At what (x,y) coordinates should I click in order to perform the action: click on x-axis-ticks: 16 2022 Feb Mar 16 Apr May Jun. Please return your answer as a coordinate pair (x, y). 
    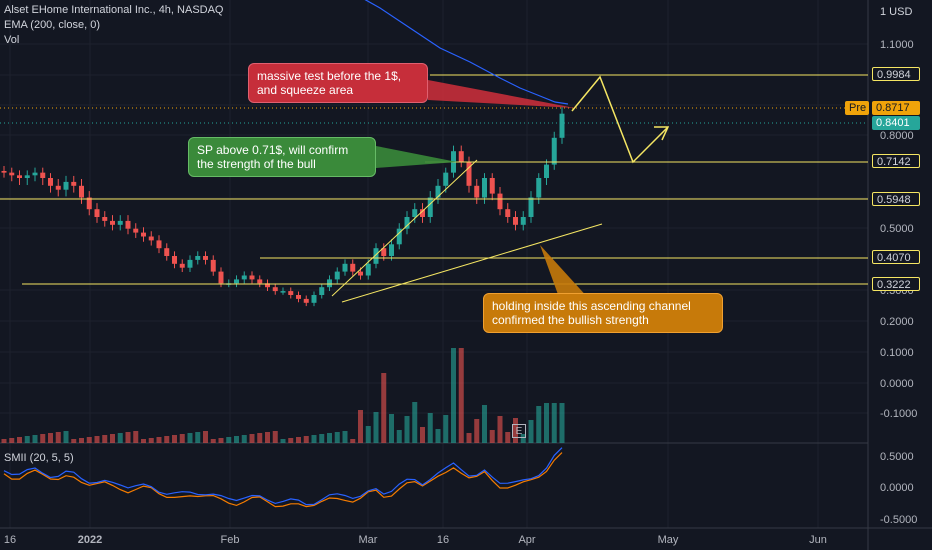
    Looking at the image, I should click on (415, 540).